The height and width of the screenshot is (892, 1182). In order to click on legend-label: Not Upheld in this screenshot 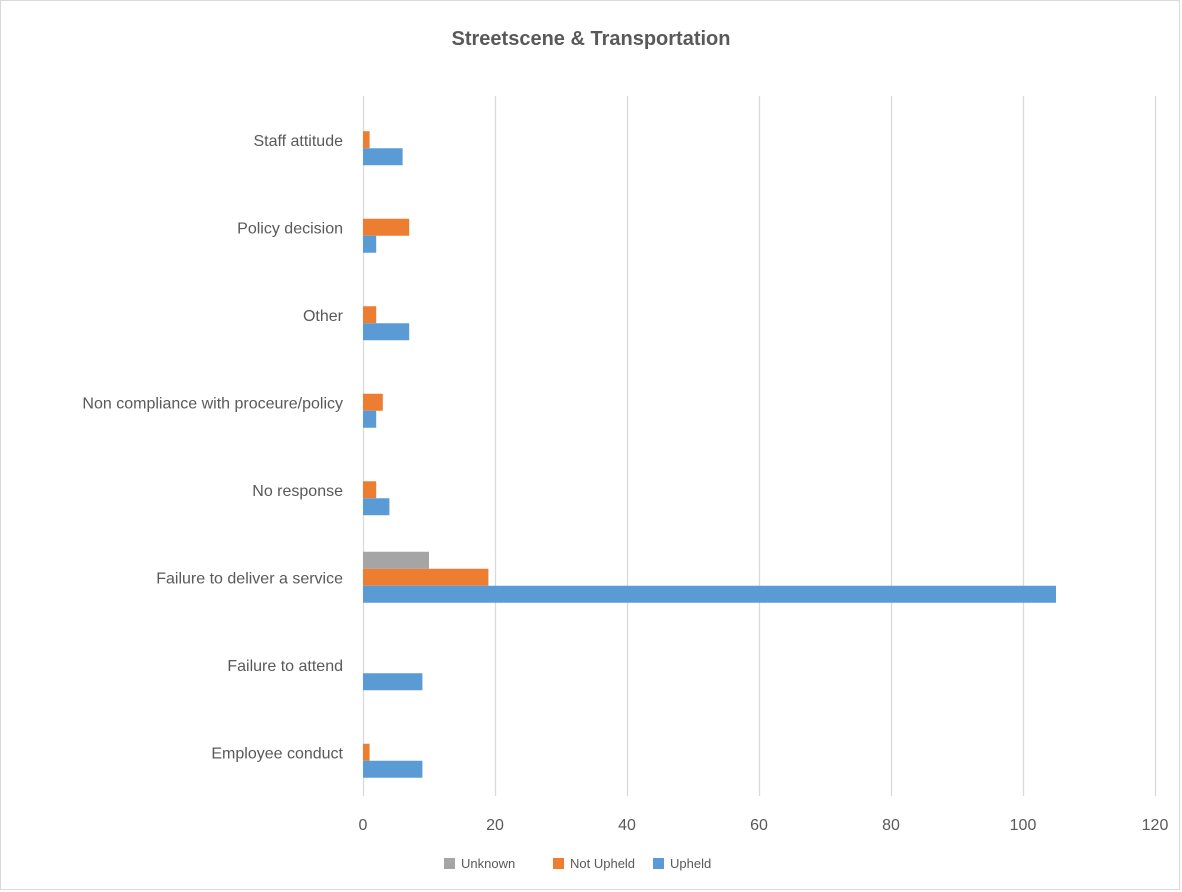, I will do `click(602, 863)`.